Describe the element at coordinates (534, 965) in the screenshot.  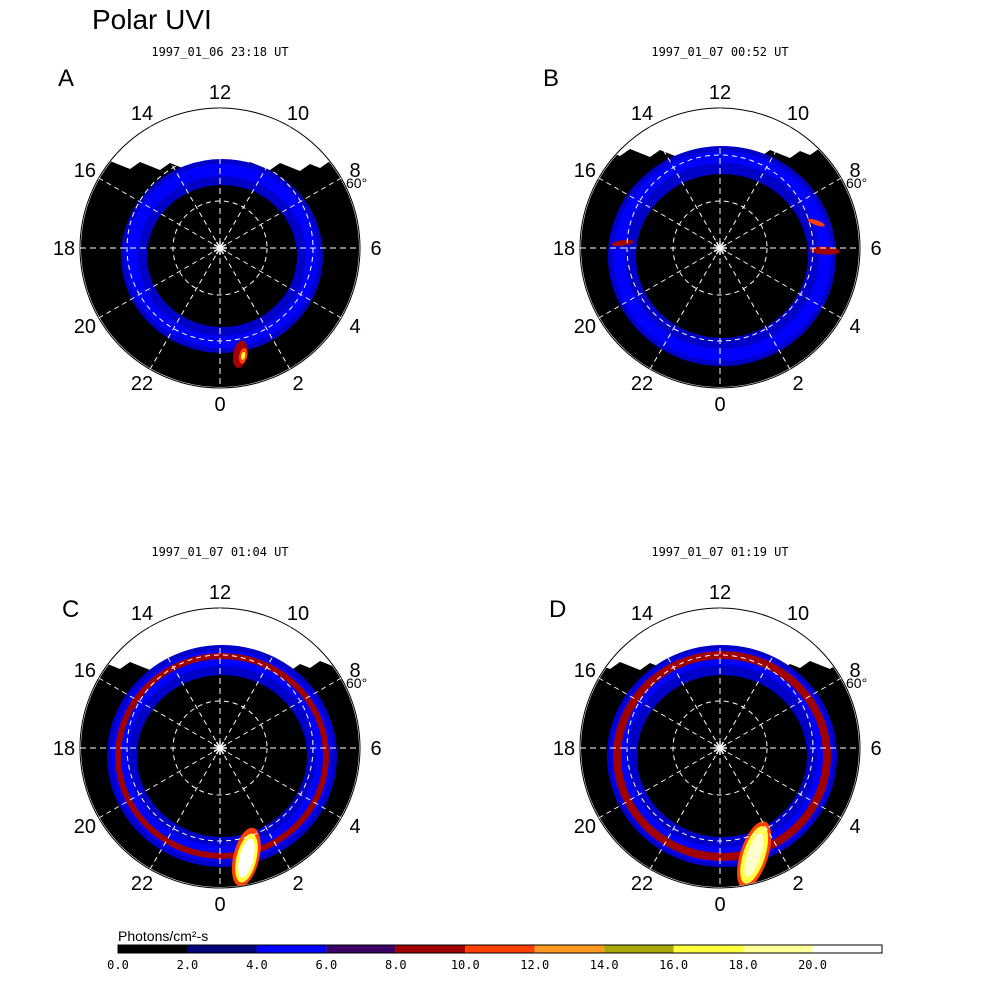
I see `colorbar-tick: 12.0` at that location.